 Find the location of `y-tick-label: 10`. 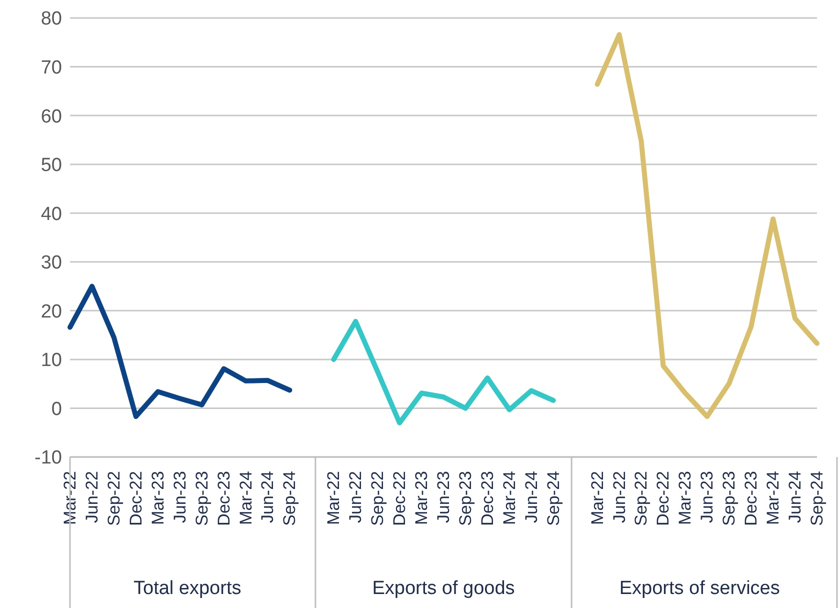

y-tick-label: 10 is located at coordinates (51, 361).